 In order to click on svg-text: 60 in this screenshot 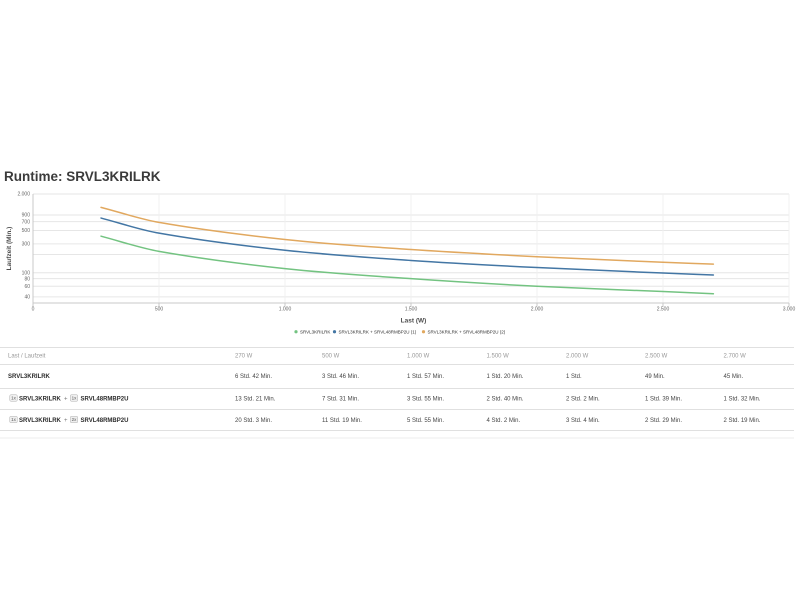, I will do `click(27, 287)`.